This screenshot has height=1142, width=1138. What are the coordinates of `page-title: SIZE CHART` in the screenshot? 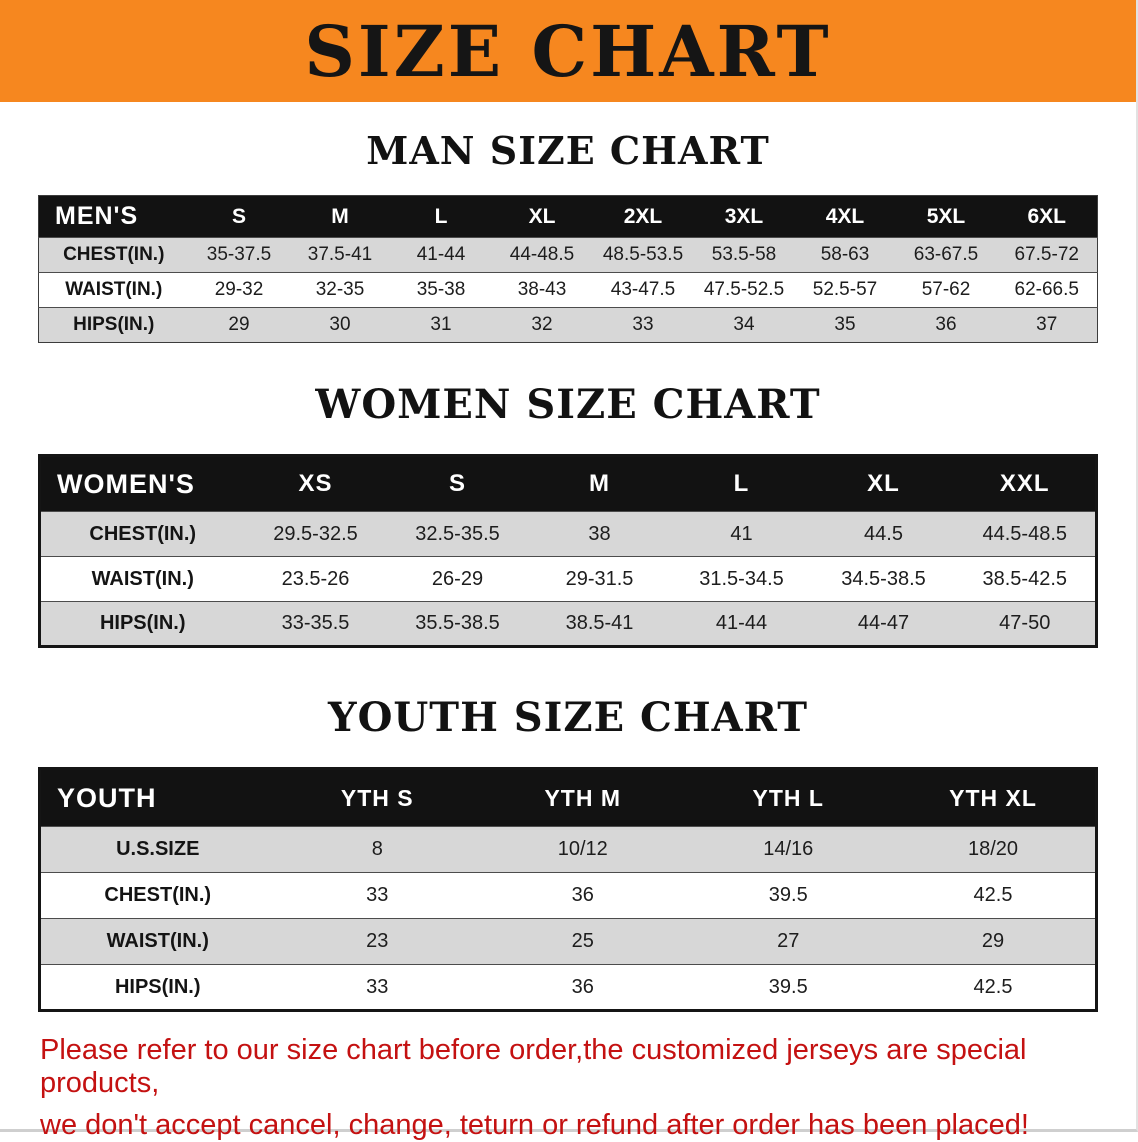 It's located at (568, 51).